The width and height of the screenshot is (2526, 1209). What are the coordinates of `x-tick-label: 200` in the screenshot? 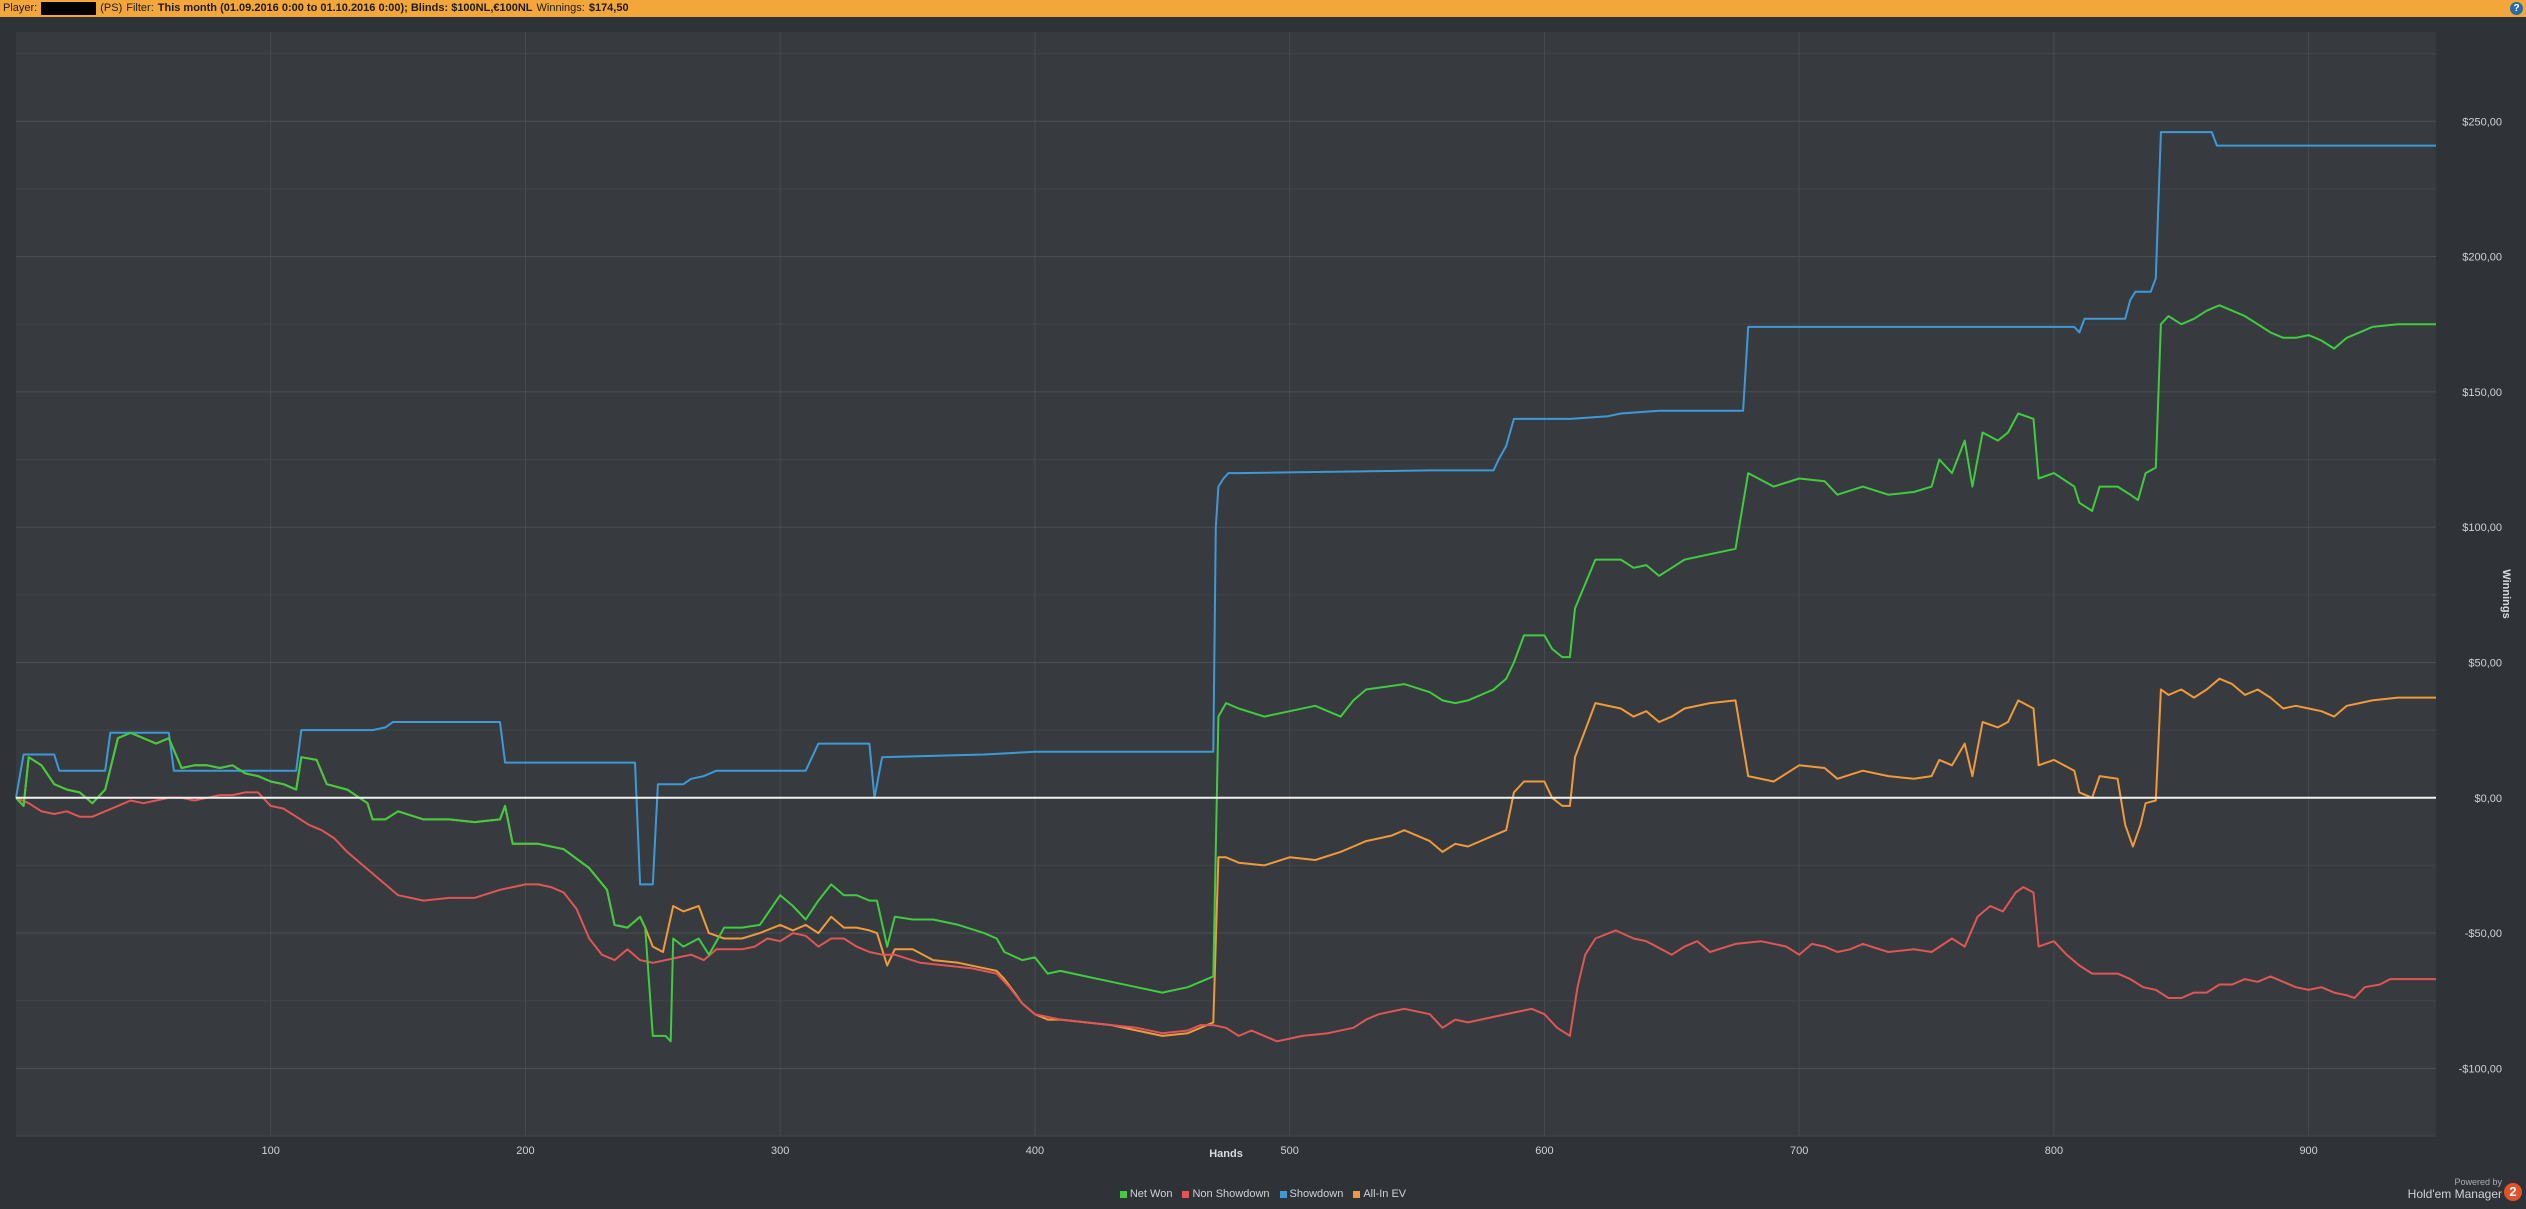 It's located at (525, 1151).